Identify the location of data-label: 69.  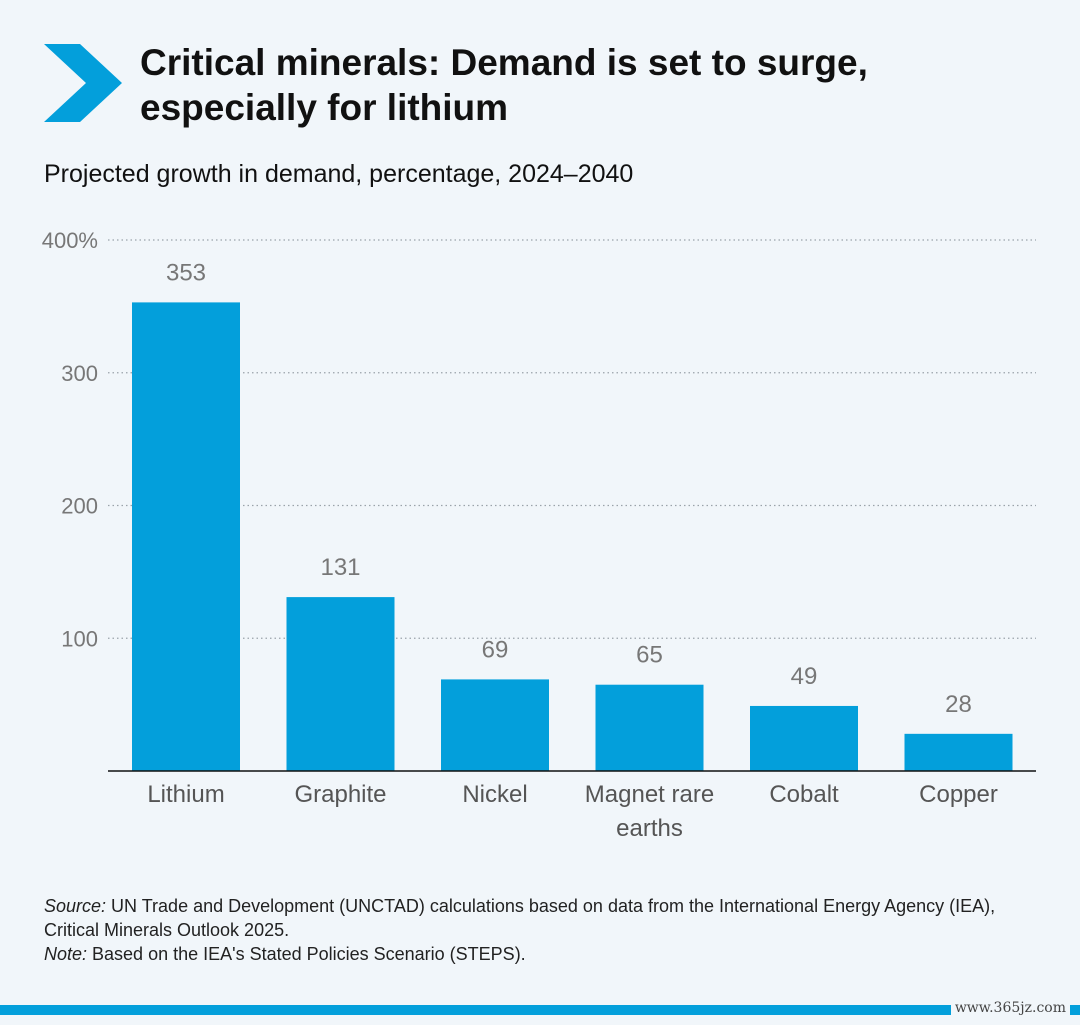
(495, 649).